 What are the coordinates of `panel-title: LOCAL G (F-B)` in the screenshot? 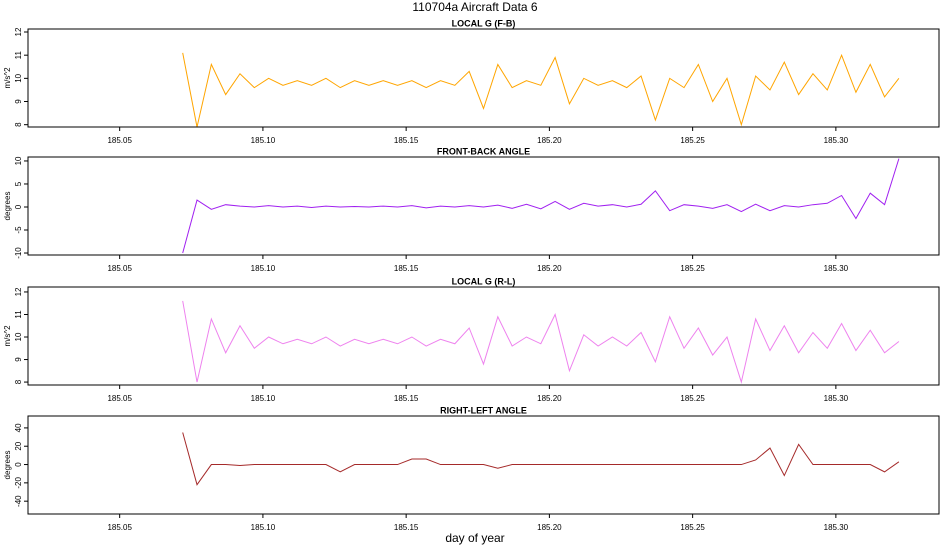 It's located at (484, 23).